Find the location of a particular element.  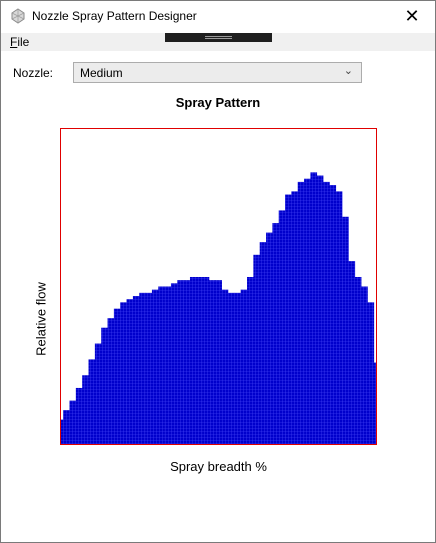

chevron-down-icon: ⌄ is located at coordinates (348, 70).